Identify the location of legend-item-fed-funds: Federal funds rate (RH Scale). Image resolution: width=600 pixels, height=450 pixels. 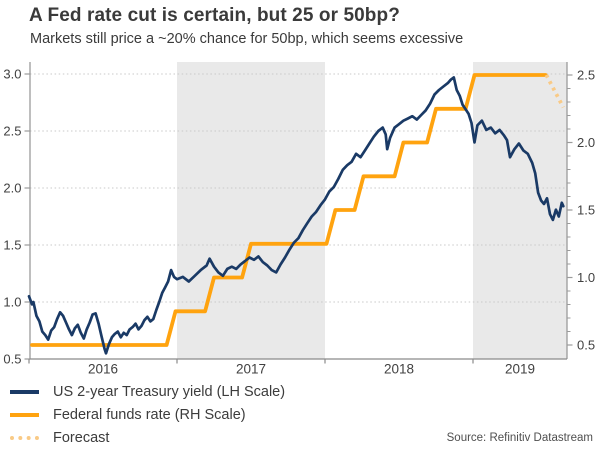
(147, 414).